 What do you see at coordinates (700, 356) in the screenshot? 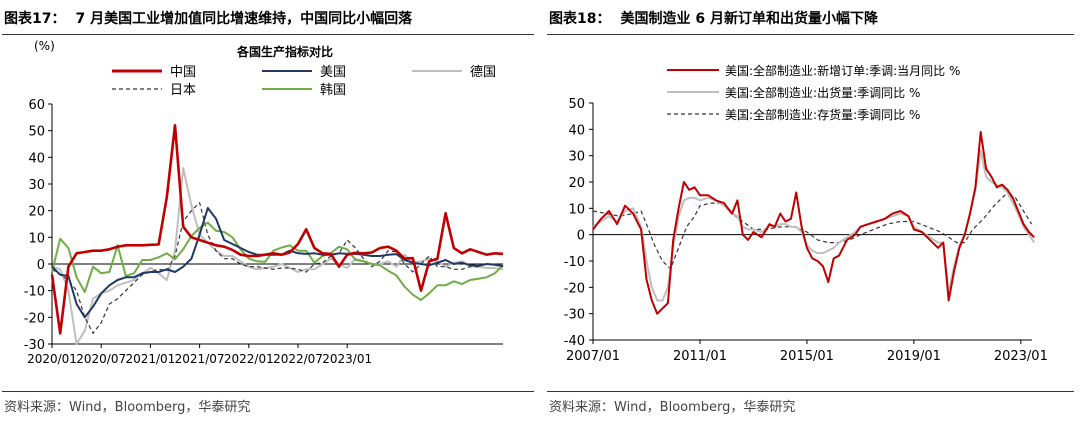
I see `x-tick-label: 2011/01` at bounding box center [700, 356].